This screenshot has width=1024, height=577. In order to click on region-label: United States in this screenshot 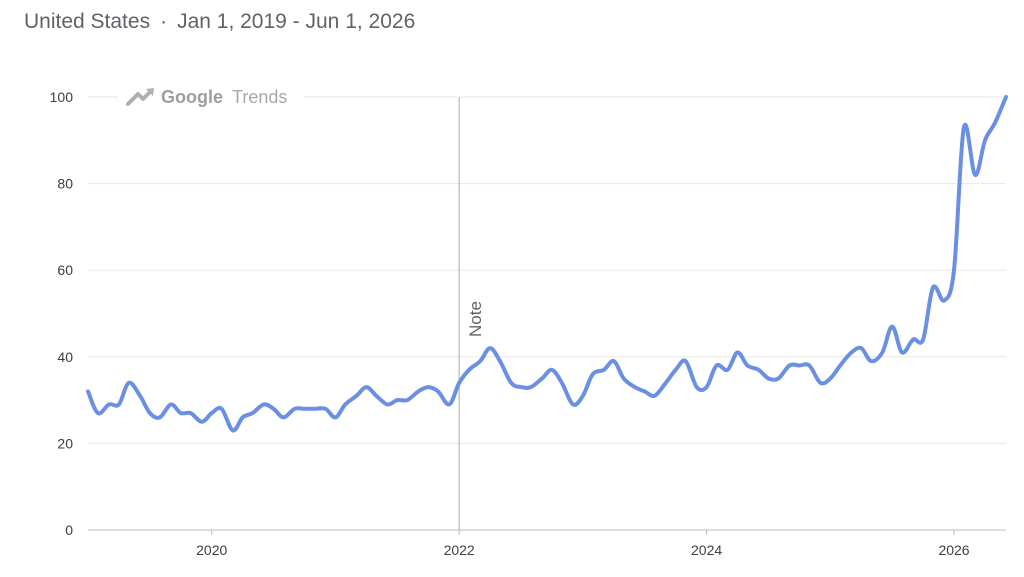, I will do `click(87, 21)`.